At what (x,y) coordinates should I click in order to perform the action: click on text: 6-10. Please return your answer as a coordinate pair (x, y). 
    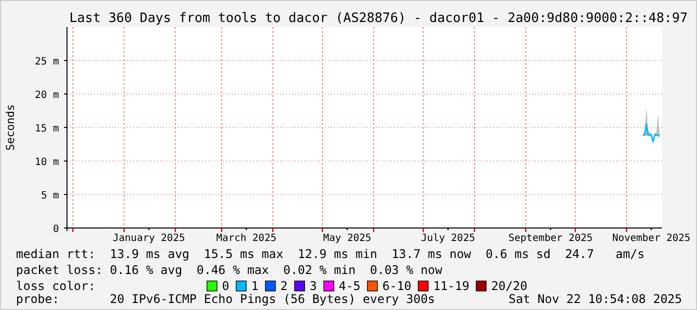
    Looking at the image, I should click on (397, 286).